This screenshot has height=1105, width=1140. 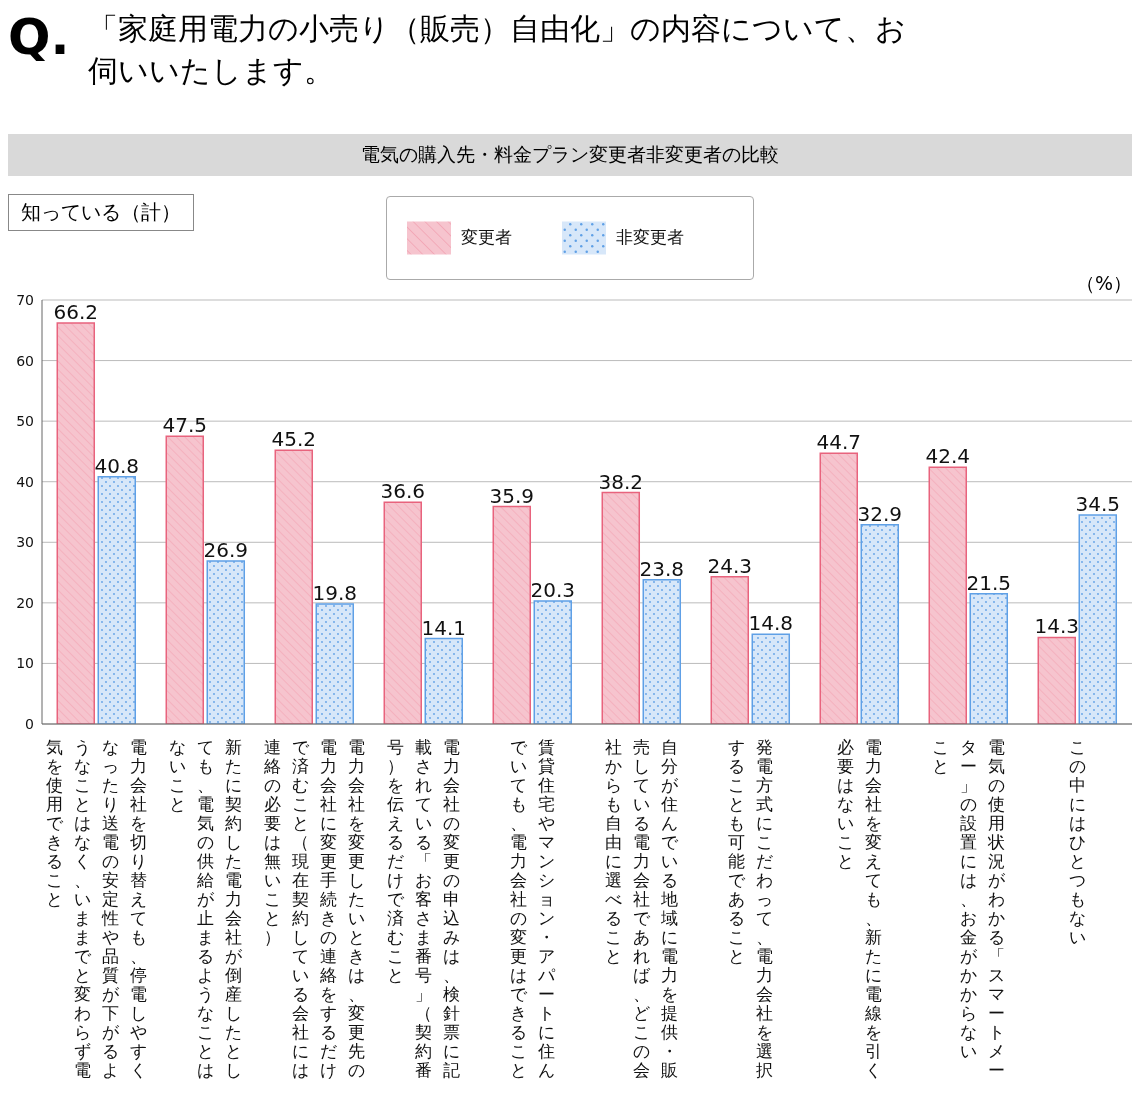 What do you see at coordinates (532, 908) in the screenshot?
I see `category-label: 賃貸住宅やマンション・アパートに住んでいても、電力会社の変更はできること` at bounding box center [532, 908].